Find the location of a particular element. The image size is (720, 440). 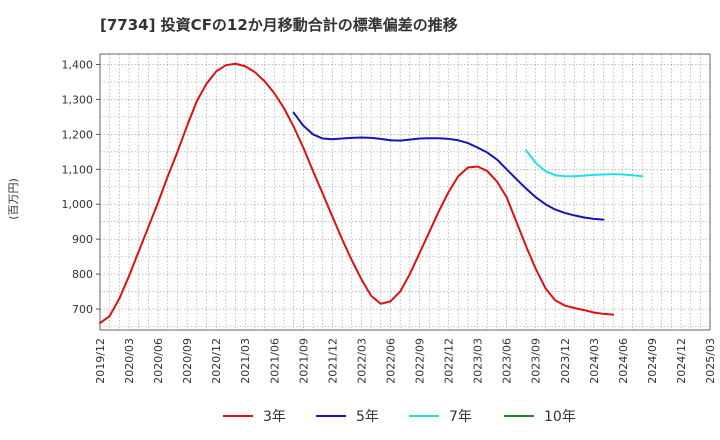

legend-label-7y: 7年 is located at coordinates (460, 417).